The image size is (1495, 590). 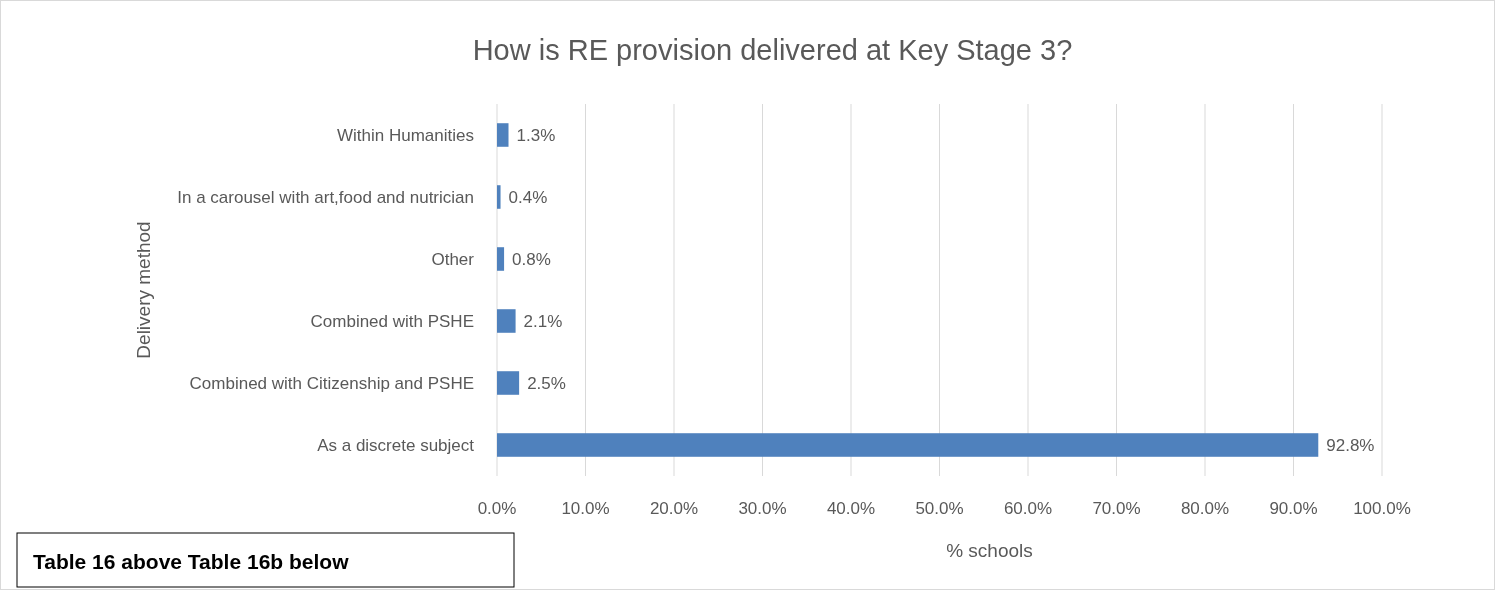 What do you see at coordinates (1116, 508) in the screenshot?
I see `x-tick-label: 70.0%` at bounding box center [1116, 508].